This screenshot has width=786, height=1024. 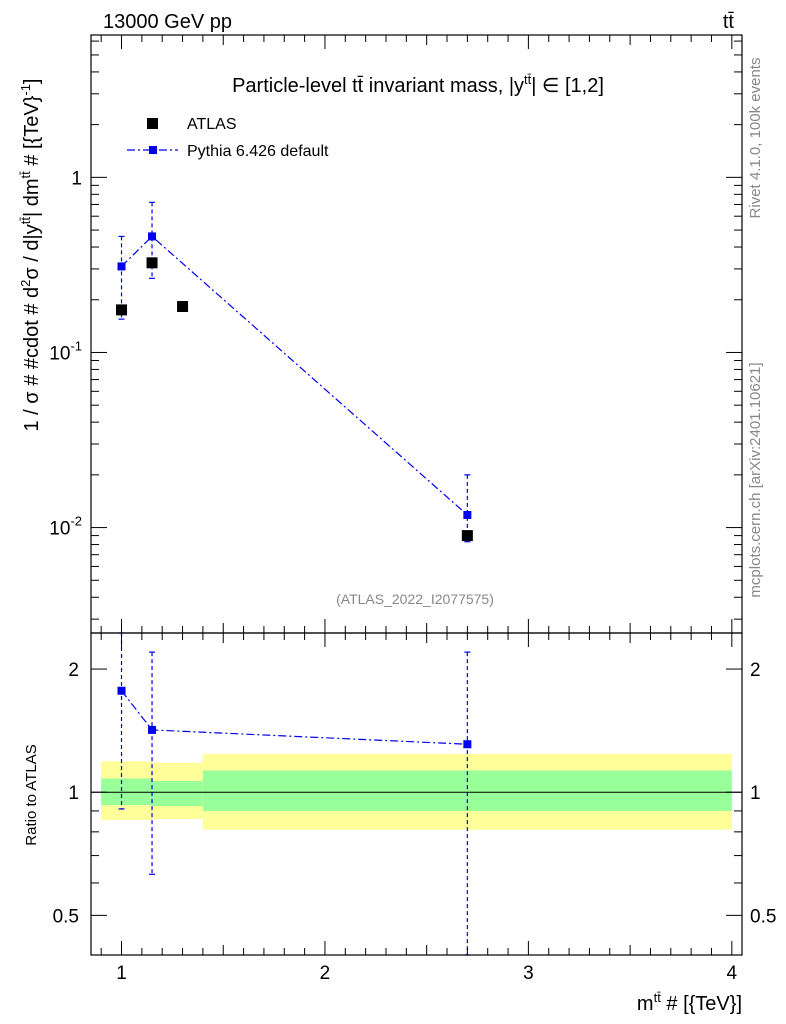 What do you see at coordinates (294, 717) in the screenshot?
I see `mc-ratio-line` at bounding box center [294, 717].